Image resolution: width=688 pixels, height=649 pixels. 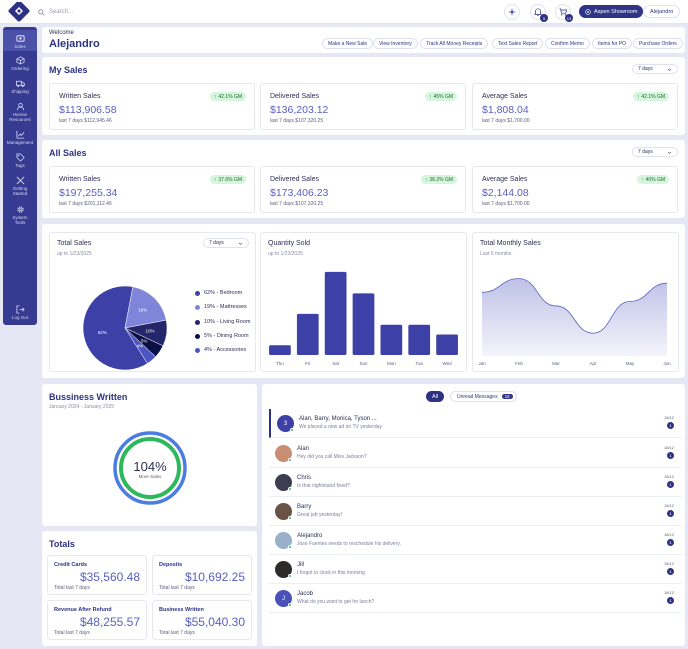 I want to click on logout-button: Log Out, so click(x=20, y=314).